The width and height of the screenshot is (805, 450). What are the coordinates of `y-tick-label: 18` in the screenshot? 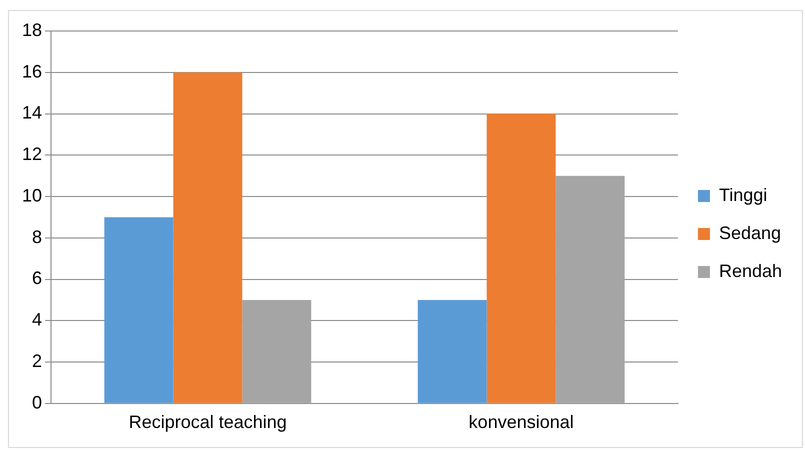 It's located at (32, 30).